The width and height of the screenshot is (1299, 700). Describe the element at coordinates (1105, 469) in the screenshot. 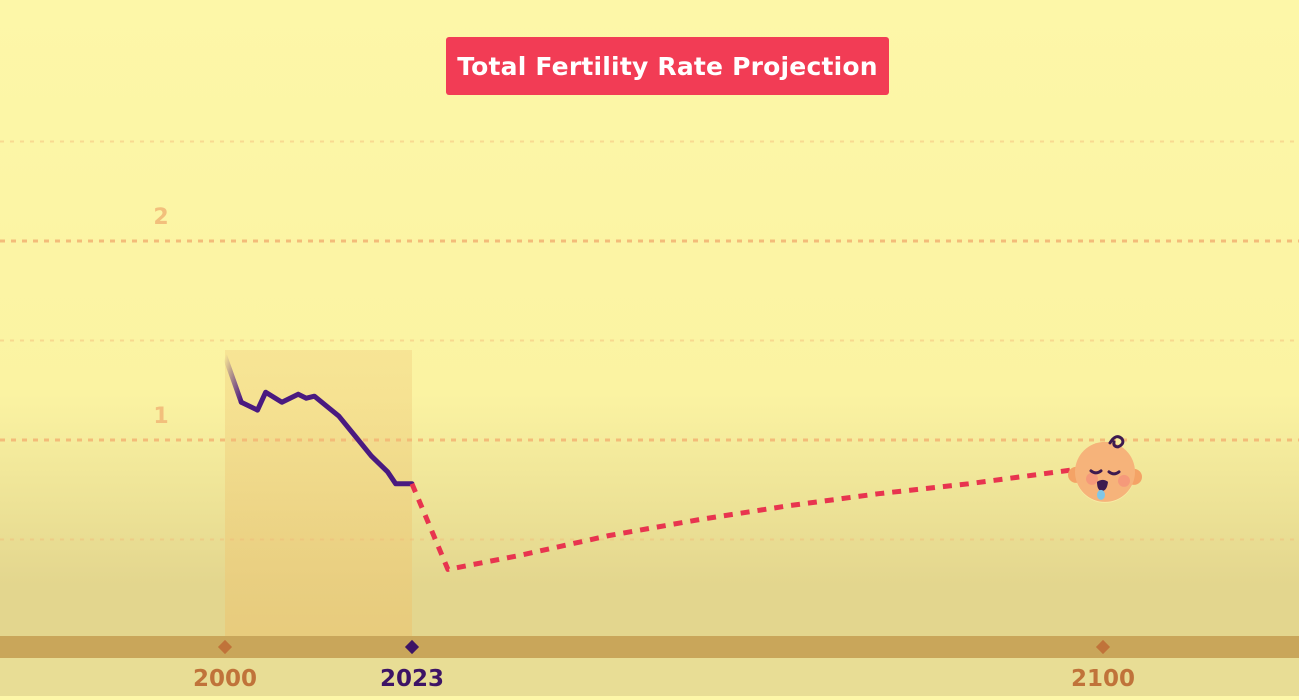

I see `sleeping-baby-icon` at that location.